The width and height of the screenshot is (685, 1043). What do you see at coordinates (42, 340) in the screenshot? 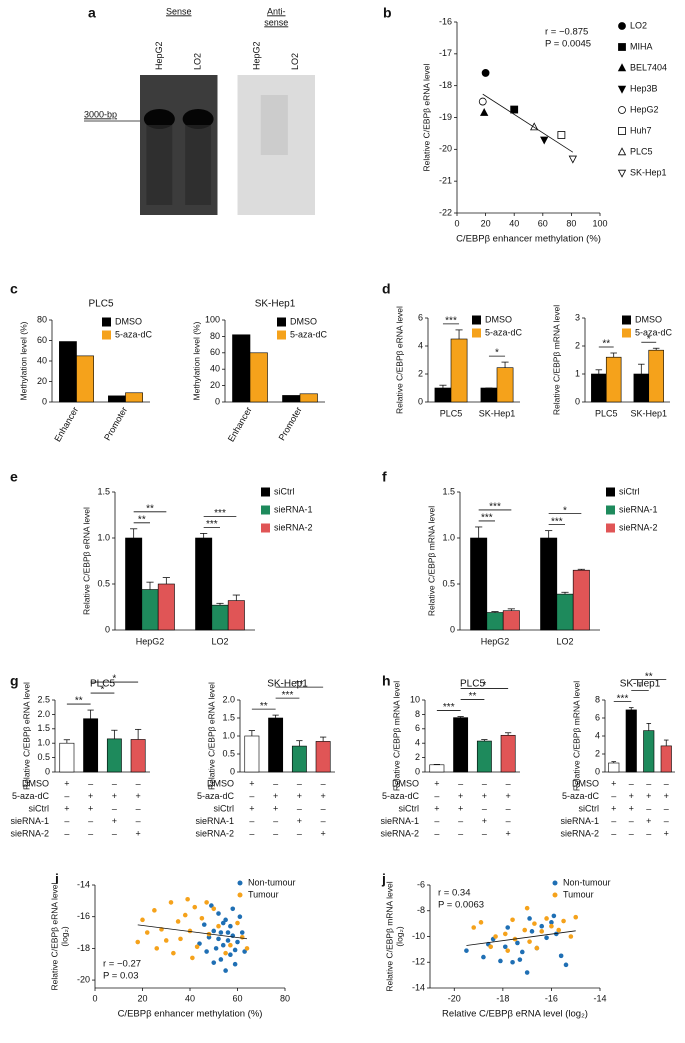
I see `y-tick-label: 60` at bounding box center [42, 340].